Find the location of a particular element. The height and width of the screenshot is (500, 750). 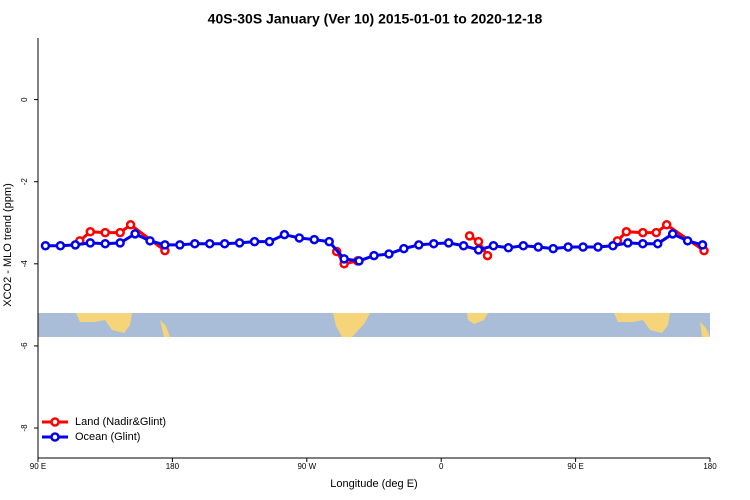

x-tick-label: 90 W is located at coordinates (306, 466).